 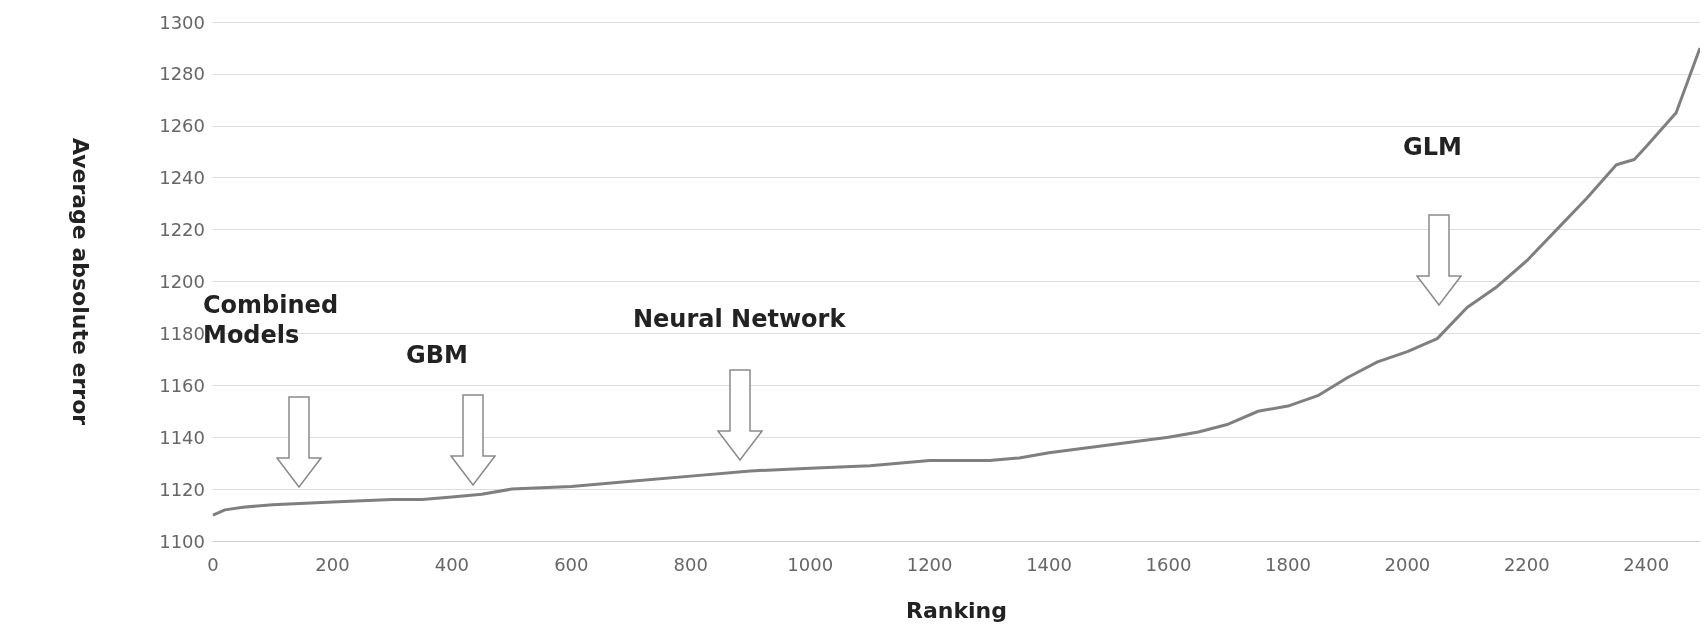 What do you see at coordinates (810, 564) in the screenshot?
I see `x-tick-label: 1000` at bounding box center [810, 564].